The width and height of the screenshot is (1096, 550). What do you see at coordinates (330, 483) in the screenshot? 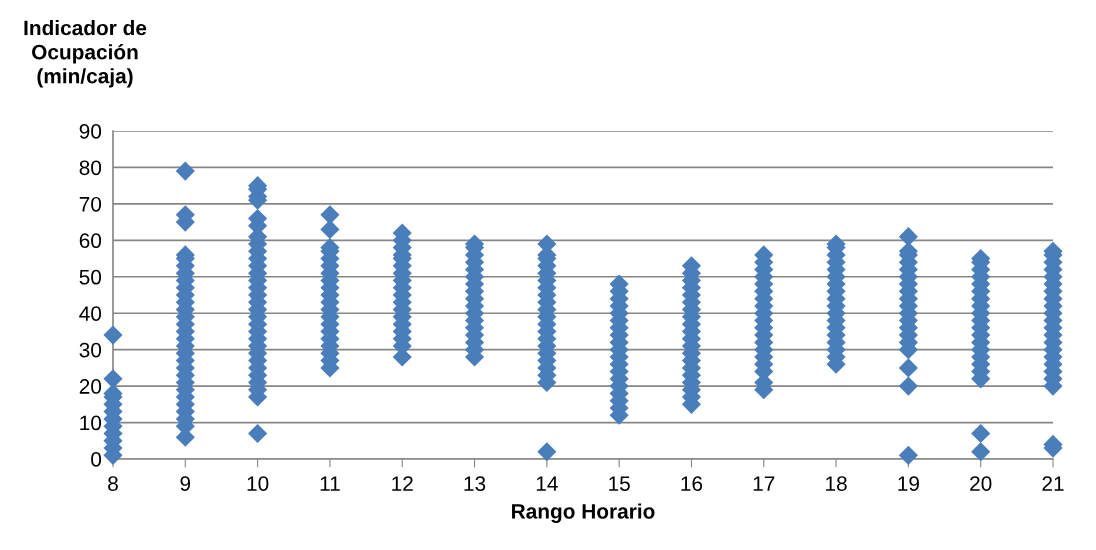
I see `x-tick-label: 11` at bounding box center [330, 483].